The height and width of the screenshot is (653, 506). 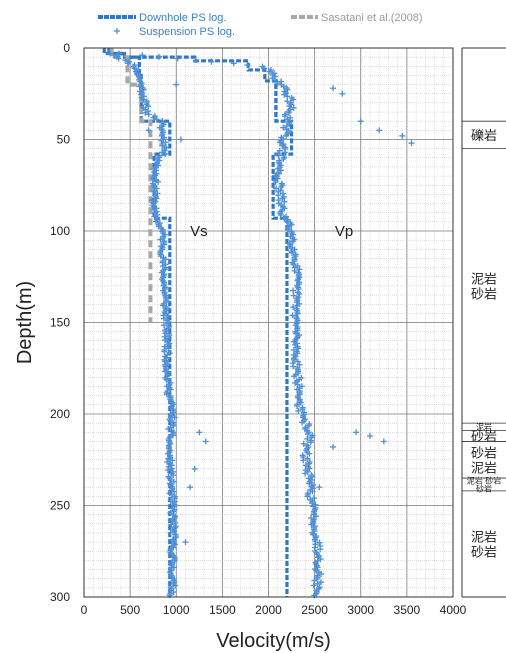 I want to click on lith-label: 礫岩, so click(x=484, y=136).